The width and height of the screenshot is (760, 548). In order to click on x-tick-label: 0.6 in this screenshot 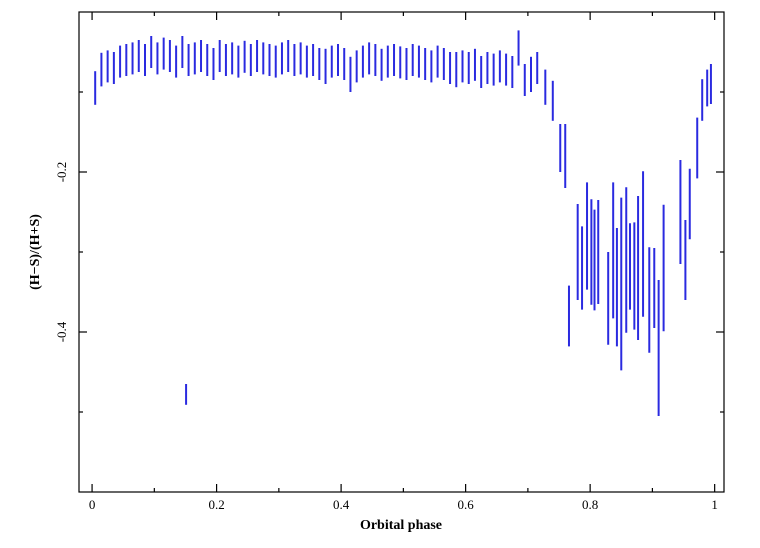, I will do `click(466, 504)`.